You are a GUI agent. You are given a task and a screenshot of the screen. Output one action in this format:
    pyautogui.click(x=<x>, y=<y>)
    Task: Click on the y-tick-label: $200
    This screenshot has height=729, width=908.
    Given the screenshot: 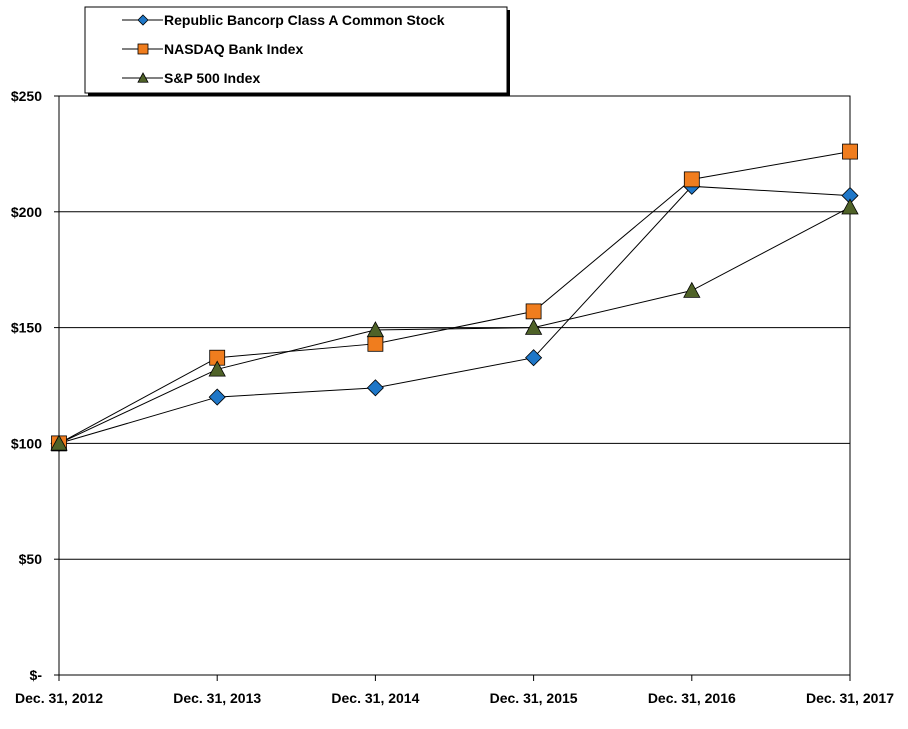 What is the action you would take?
    pyautogui.click(x=26, y=212)
    